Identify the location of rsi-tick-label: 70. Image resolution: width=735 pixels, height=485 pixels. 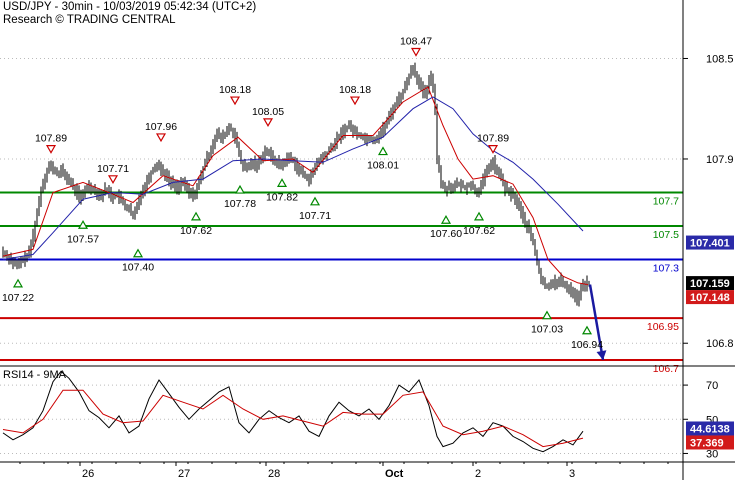
(712, 386).